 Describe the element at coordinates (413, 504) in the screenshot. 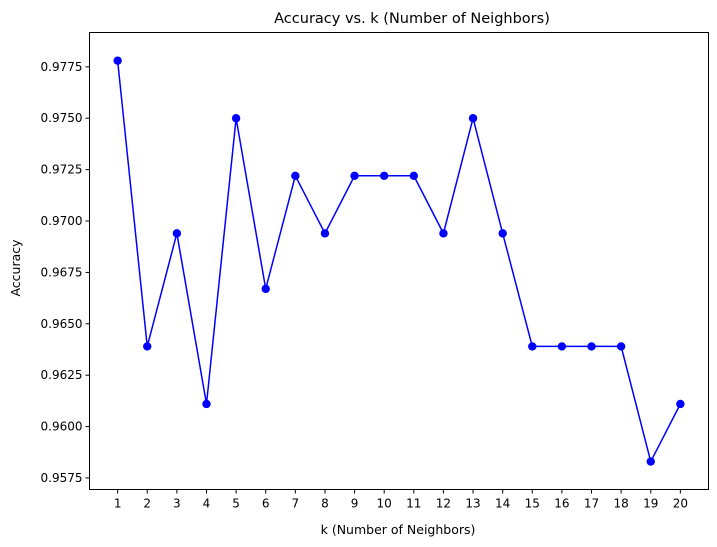

I see `x-tick-label: 11` at that location.